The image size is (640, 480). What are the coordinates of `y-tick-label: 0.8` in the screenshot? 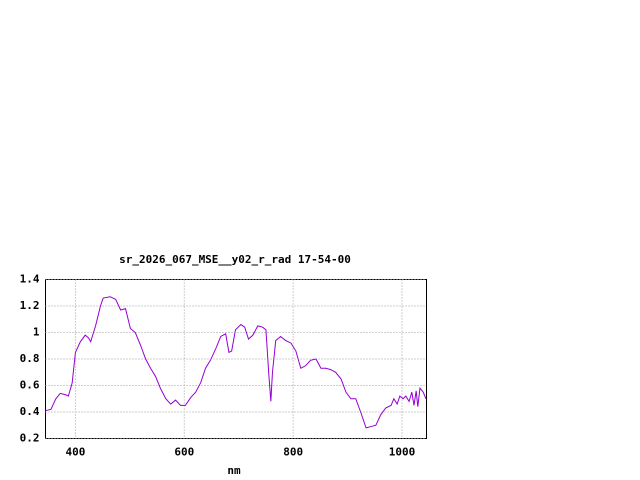 It's located at (30, 358).